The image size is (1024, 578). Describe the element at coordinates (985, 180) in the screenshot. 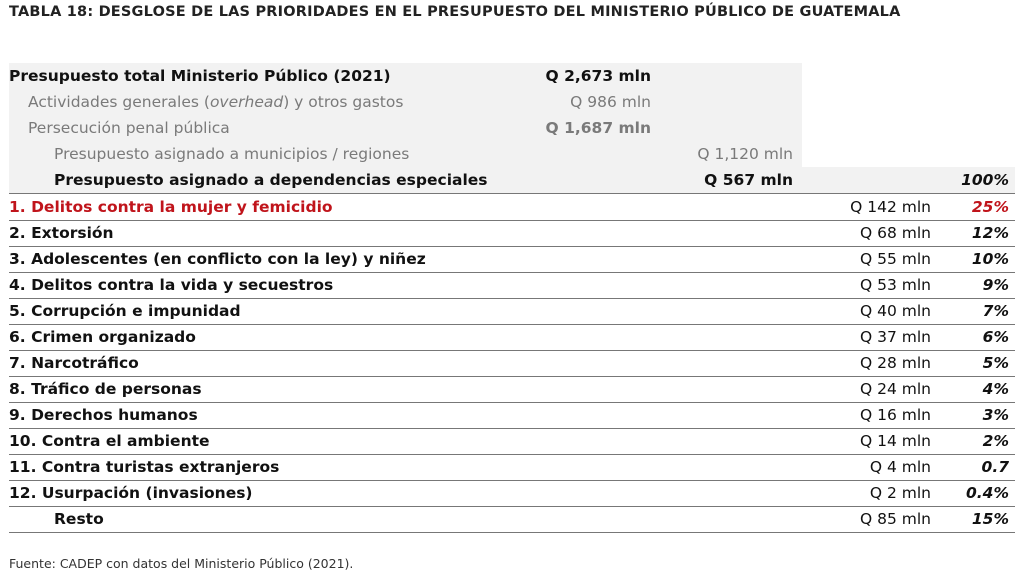

I see `dependencias-pct: 100%` at that location.